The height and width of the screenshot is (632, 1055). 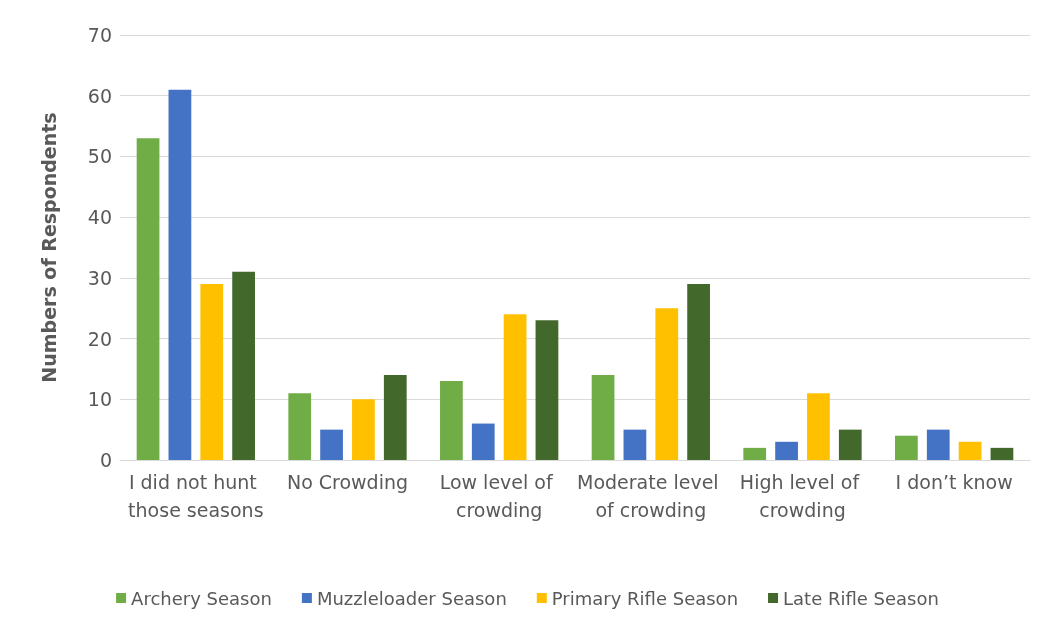 What do you see at coordinates (99, 156) in the screenshot?
I see `y-tick-label: 50` at bounding box center [99, 156].